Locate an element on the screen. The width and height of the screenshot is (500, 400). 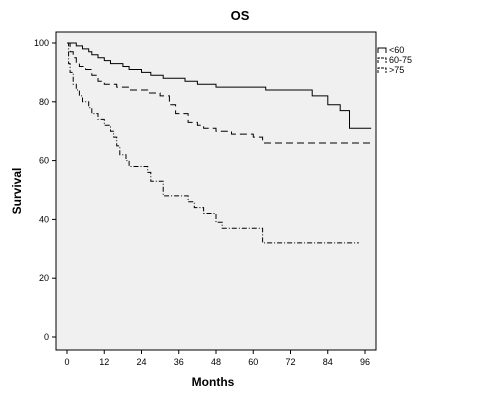
x-tick-label: 12 is located at coordinates (104, 362).